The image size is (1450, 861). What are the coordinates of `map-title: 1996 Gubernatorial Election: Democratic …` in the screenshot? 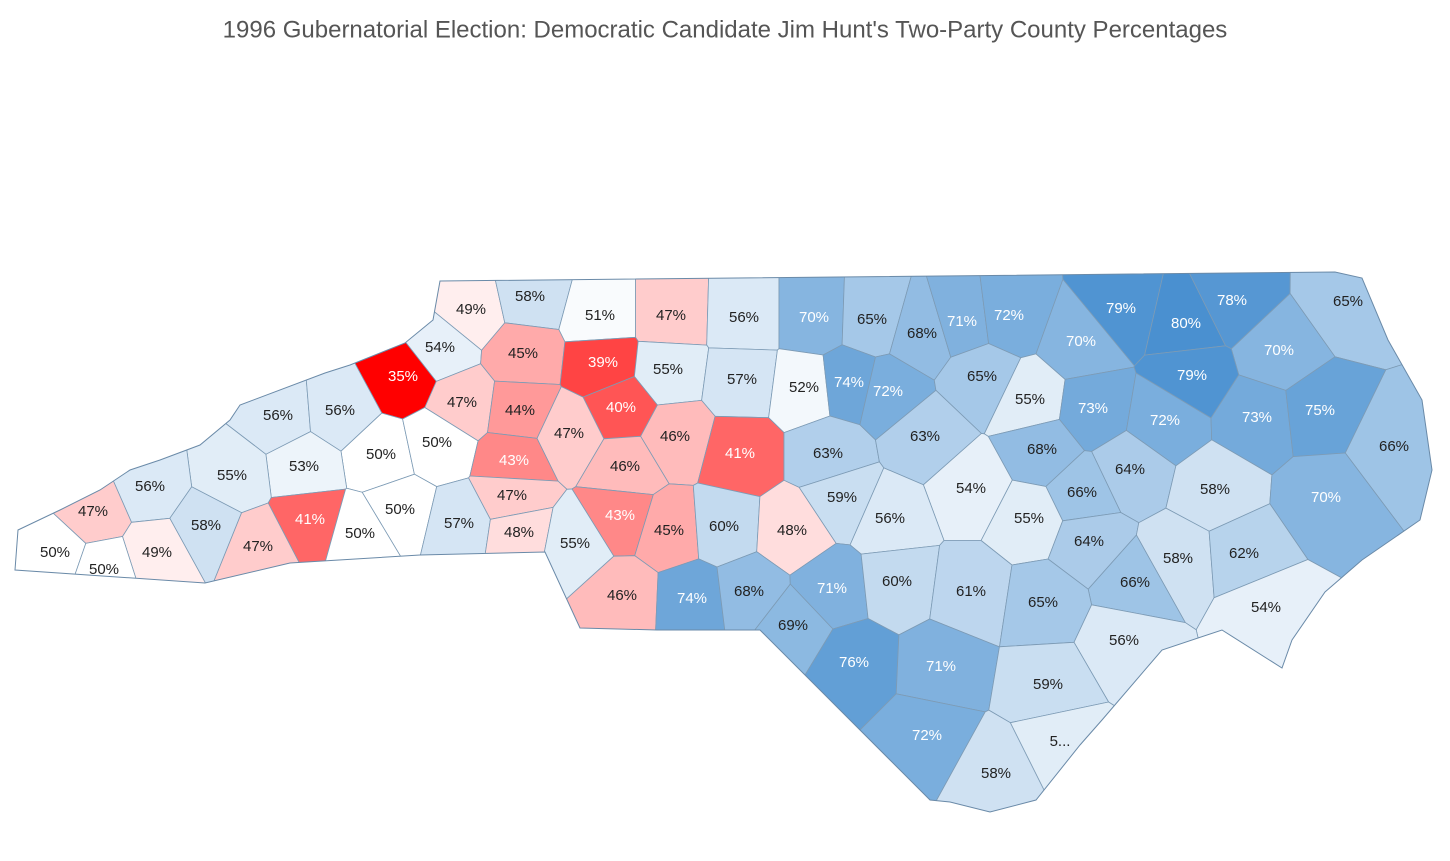 It's located at (725, 29).